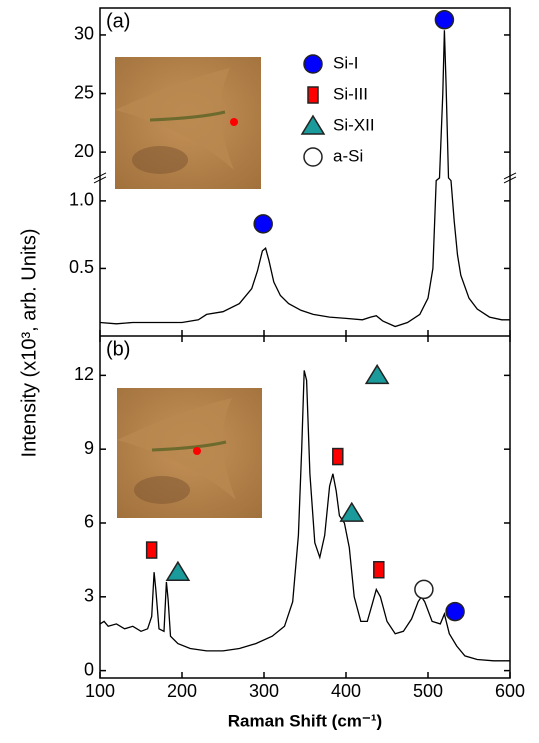 This screenshot has width=539, height=743. I want to click on panel-label: (a), so click(118, 21).